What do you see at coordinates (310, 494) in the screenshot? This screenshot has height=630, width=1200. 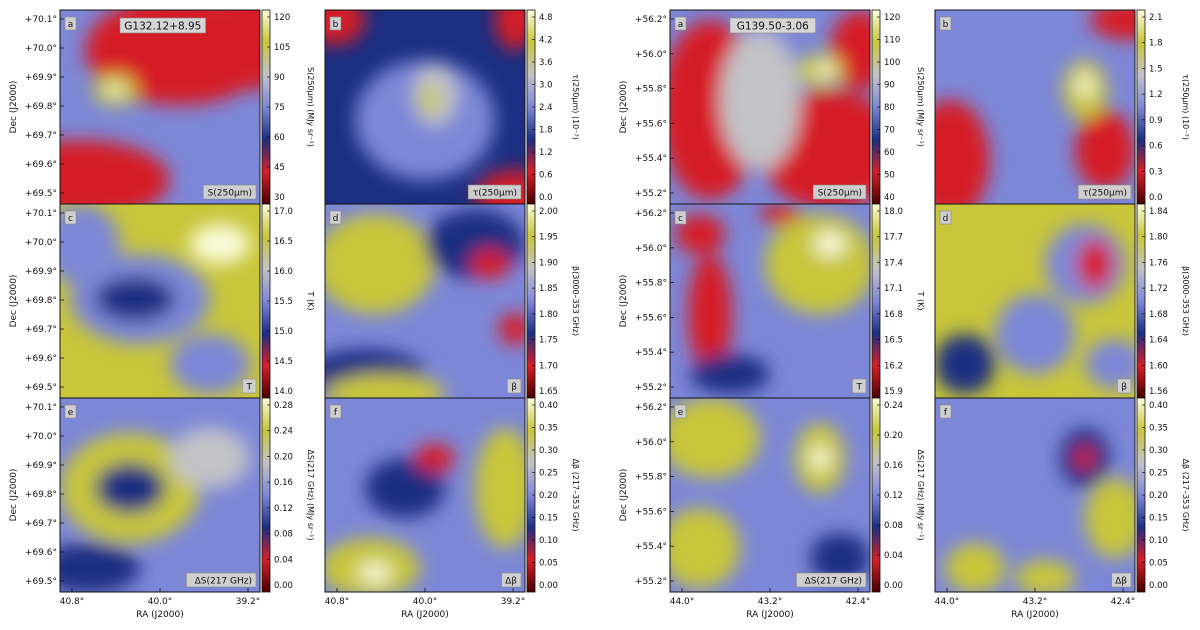 I see `colorbar-label: ΔS(217 GHz) (MJy sr⁻¹)` at bounding box center [310, 494].